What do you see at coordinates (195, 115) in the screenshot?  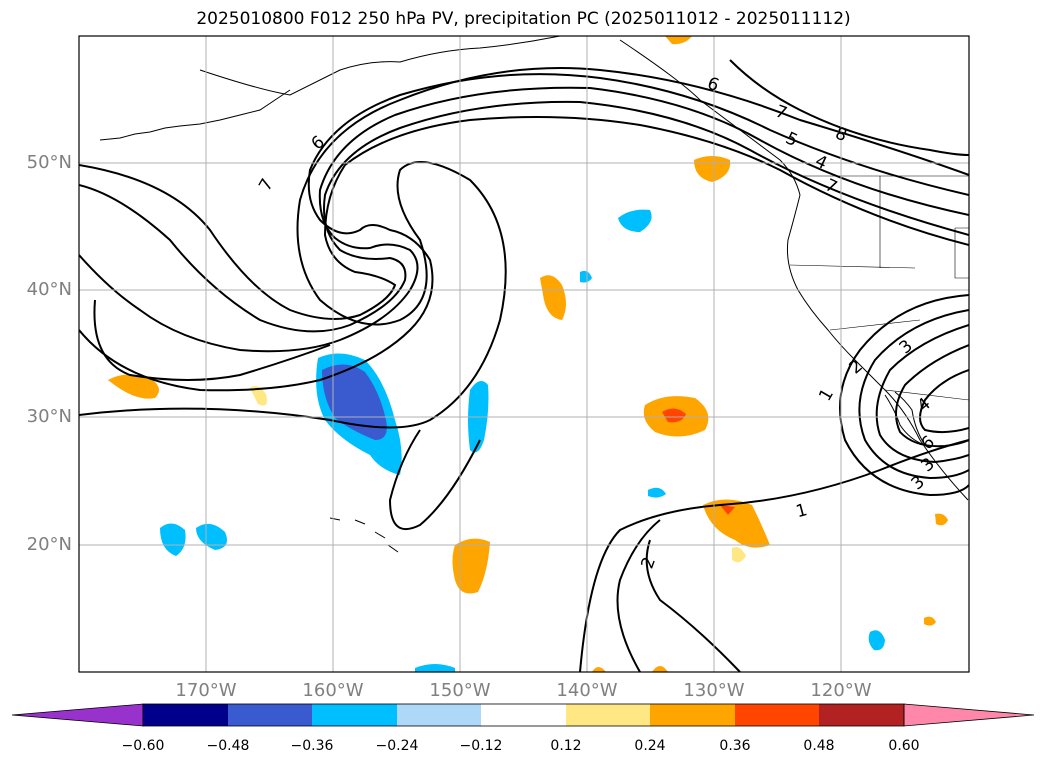 I see `aleutian-islands` at bounding box center [195, 115].